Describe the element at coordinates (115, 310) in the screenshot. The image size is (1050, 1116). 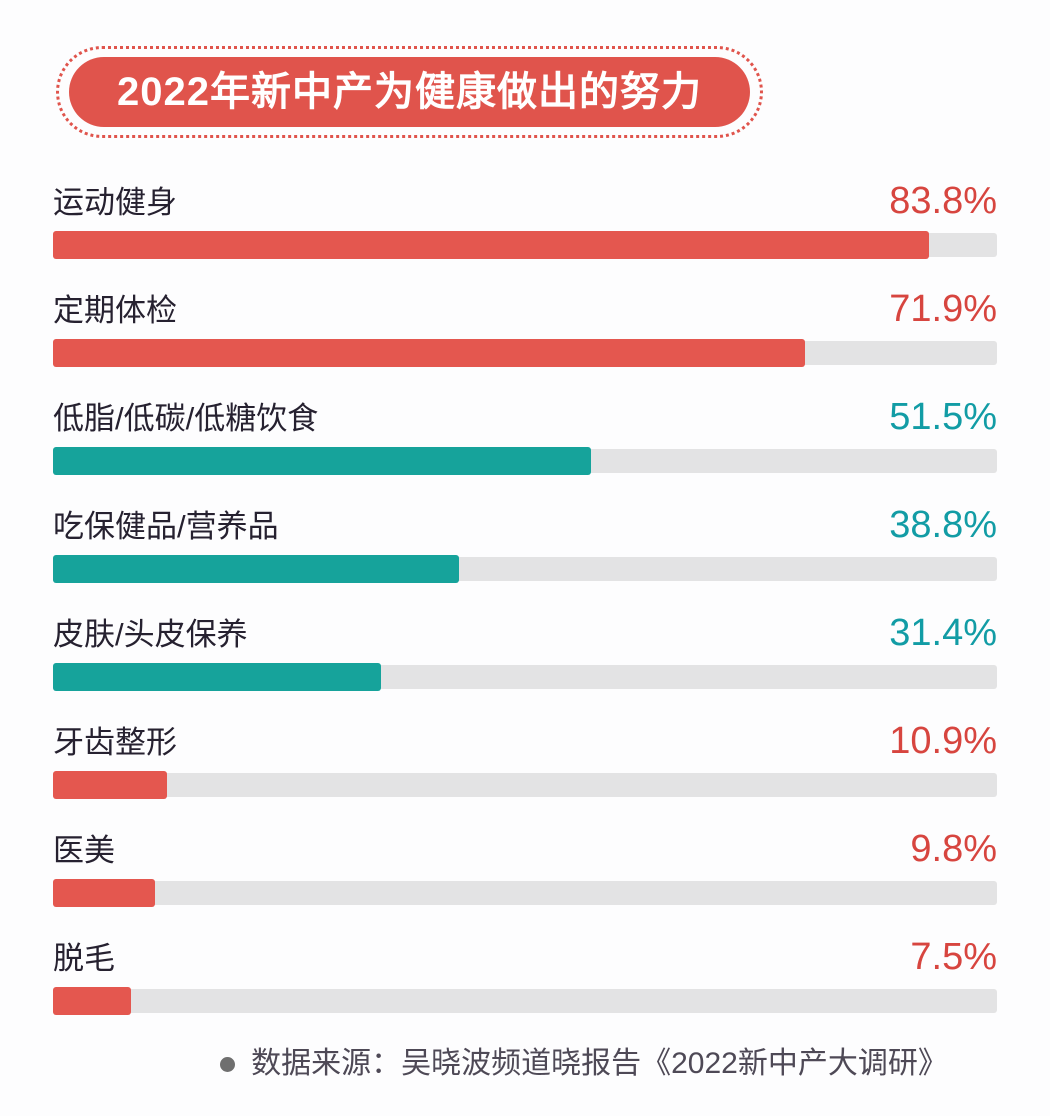
I see `category-label: 定期体检` at that location.